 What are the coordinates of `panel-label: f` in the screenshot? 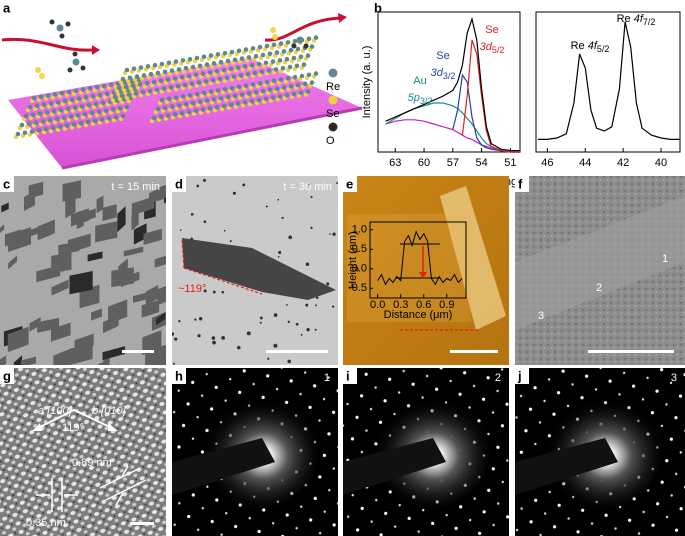 It's located at (520, 183).